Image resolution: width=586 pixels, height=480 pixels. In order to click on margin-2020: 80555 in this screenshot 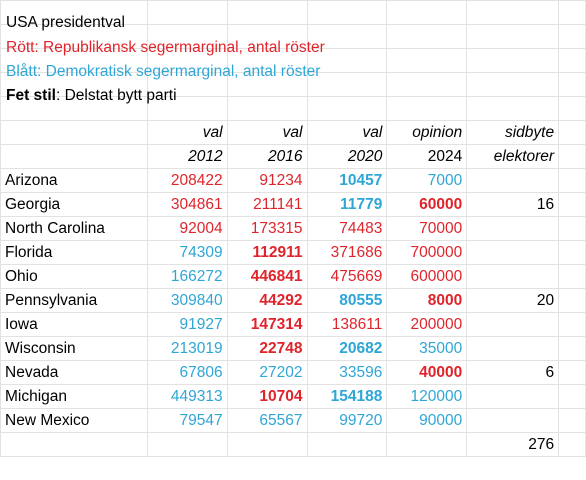, I will do `click(347, 300)`.